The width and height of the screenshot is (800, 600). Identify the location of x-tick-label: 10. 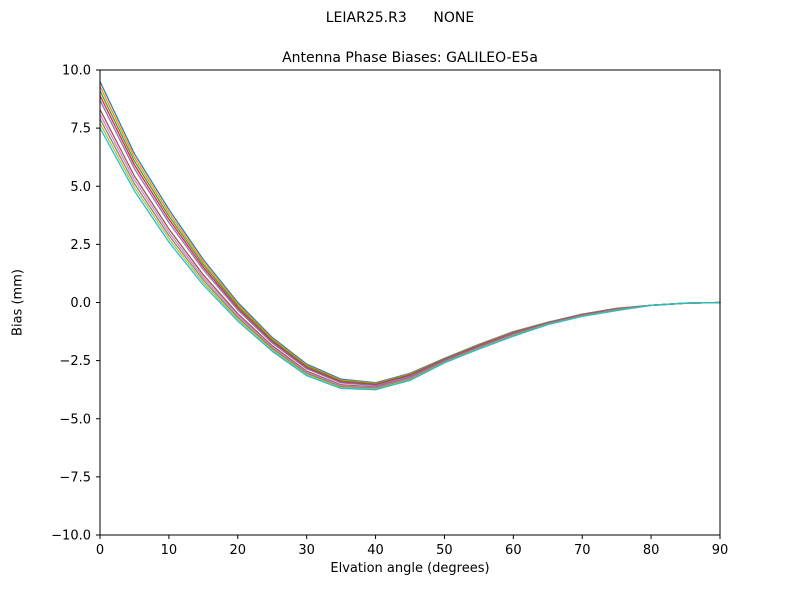
(169, 550).